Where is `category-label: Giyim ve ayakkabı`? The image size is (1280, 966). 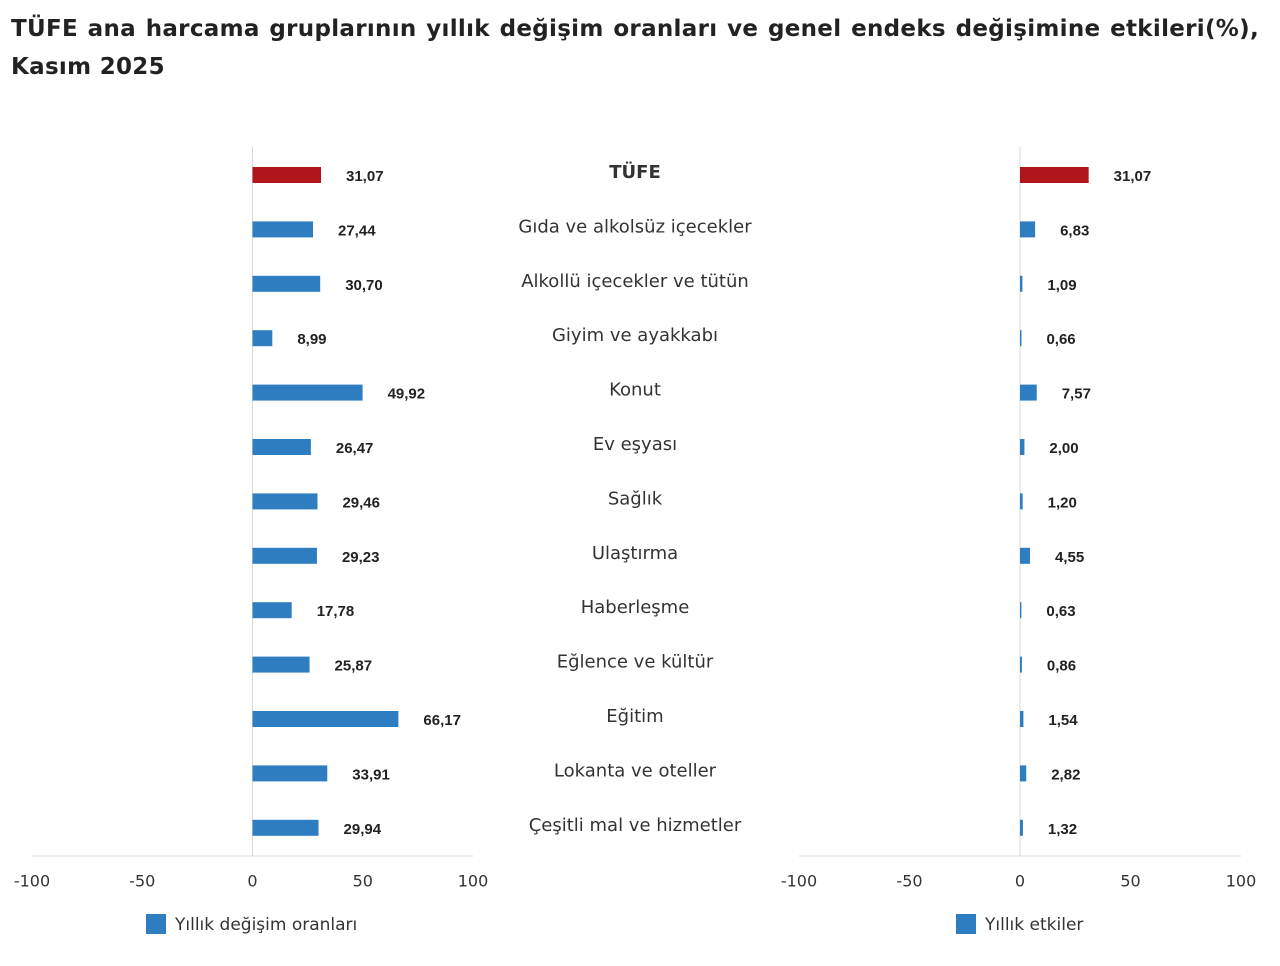 category-label: Giyim ve ayakkabı is located at coordinates (635, 335).